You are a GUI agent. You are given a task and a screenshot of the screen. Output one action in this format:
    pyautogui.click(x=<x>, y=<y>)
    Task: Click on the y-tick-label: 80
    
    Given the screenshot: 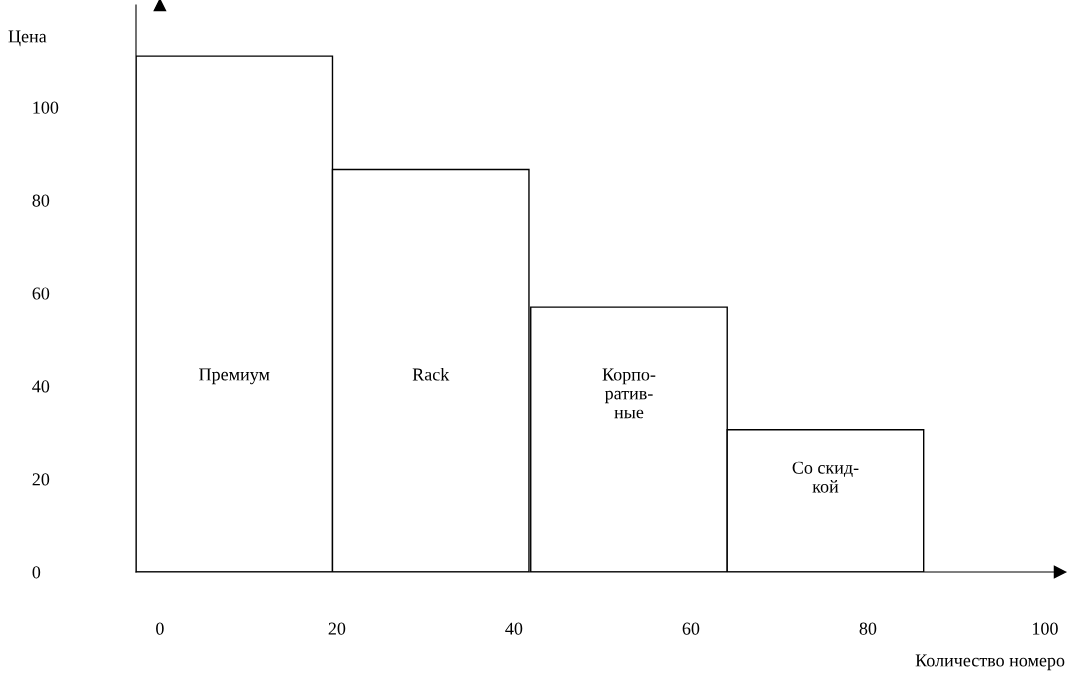 What is the action you would take?
    pyautogui.click(x=41, y=200)
    